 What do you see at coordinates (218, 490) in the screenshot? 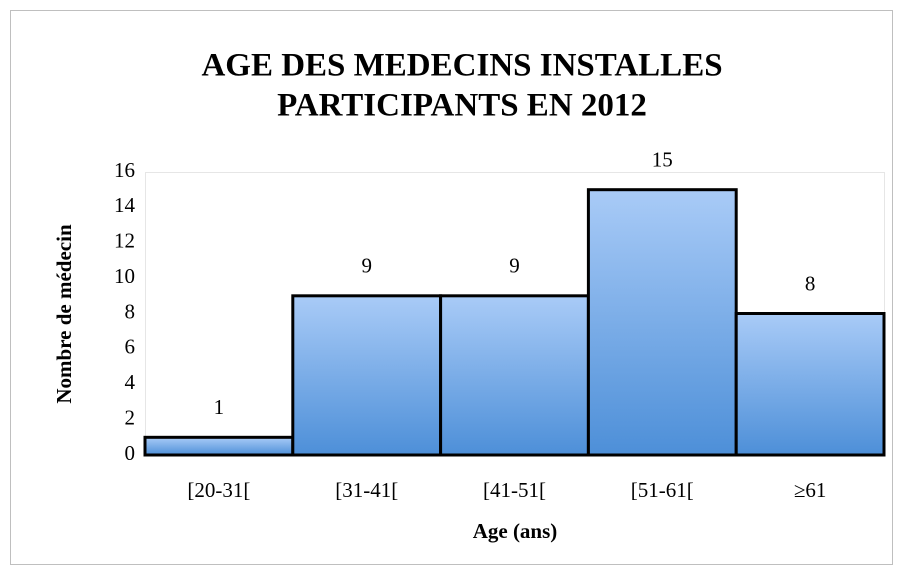
I see `x-tick-label: [20-31[` at bounding box center [218, 490].